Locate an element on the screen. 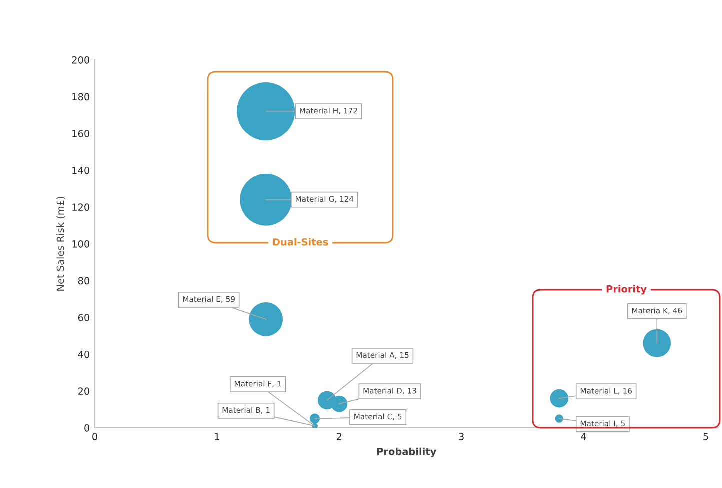 The height and width of the screenshot is (488, 722). y-axis-title: Net Sales Risk (m£) is located at coordinates (61, 244).